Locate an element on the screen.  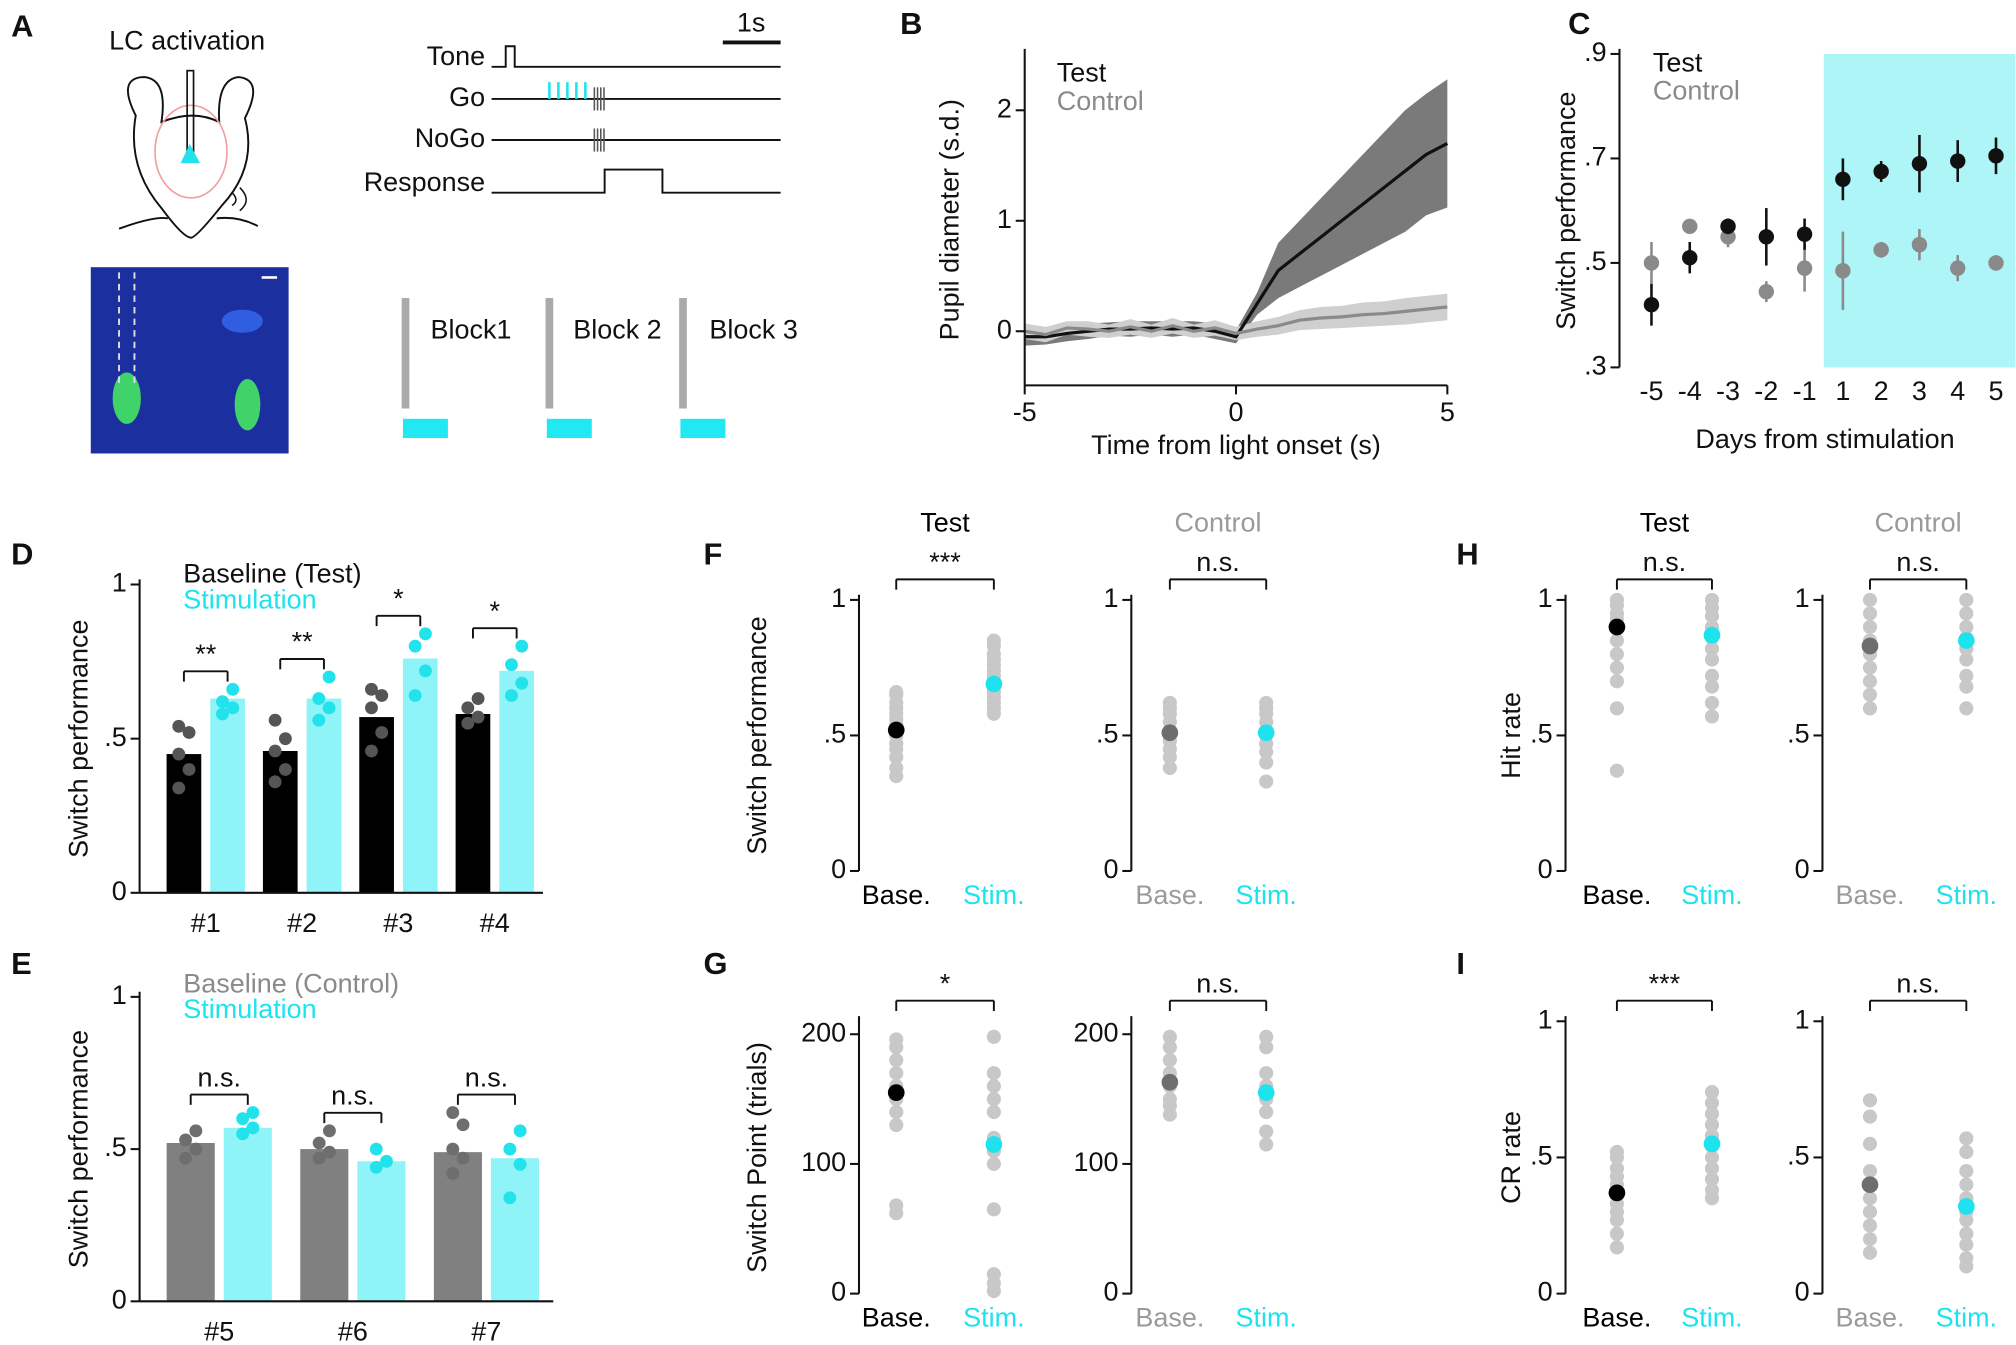
legend-label: Stimulation is located at coordinates (249, 599).